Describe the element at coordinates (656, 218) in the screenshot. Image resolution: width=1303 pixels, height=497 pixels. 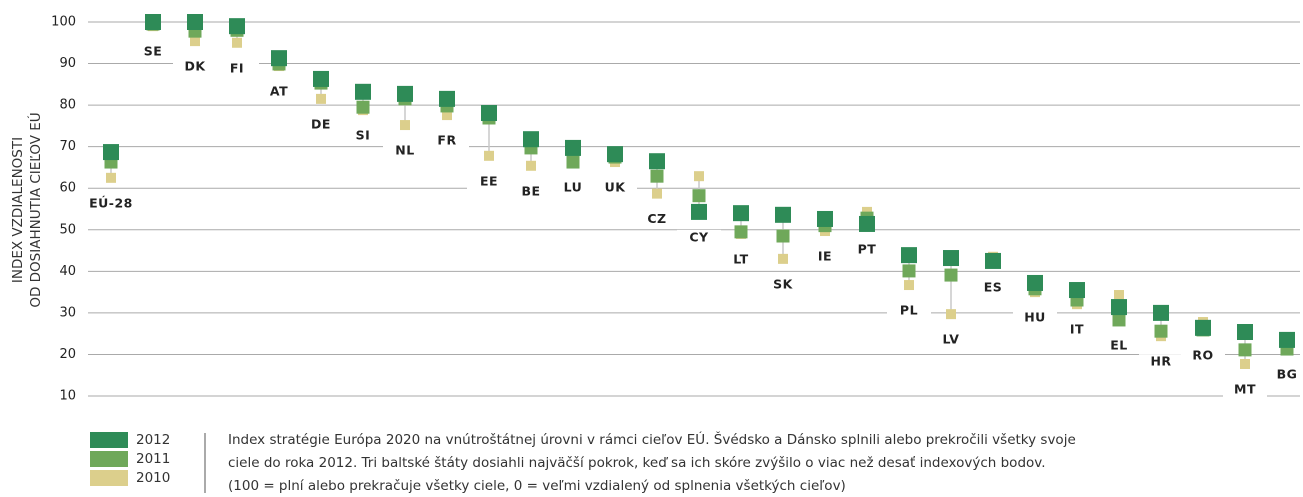
I see `category-label: CZ` at that location.